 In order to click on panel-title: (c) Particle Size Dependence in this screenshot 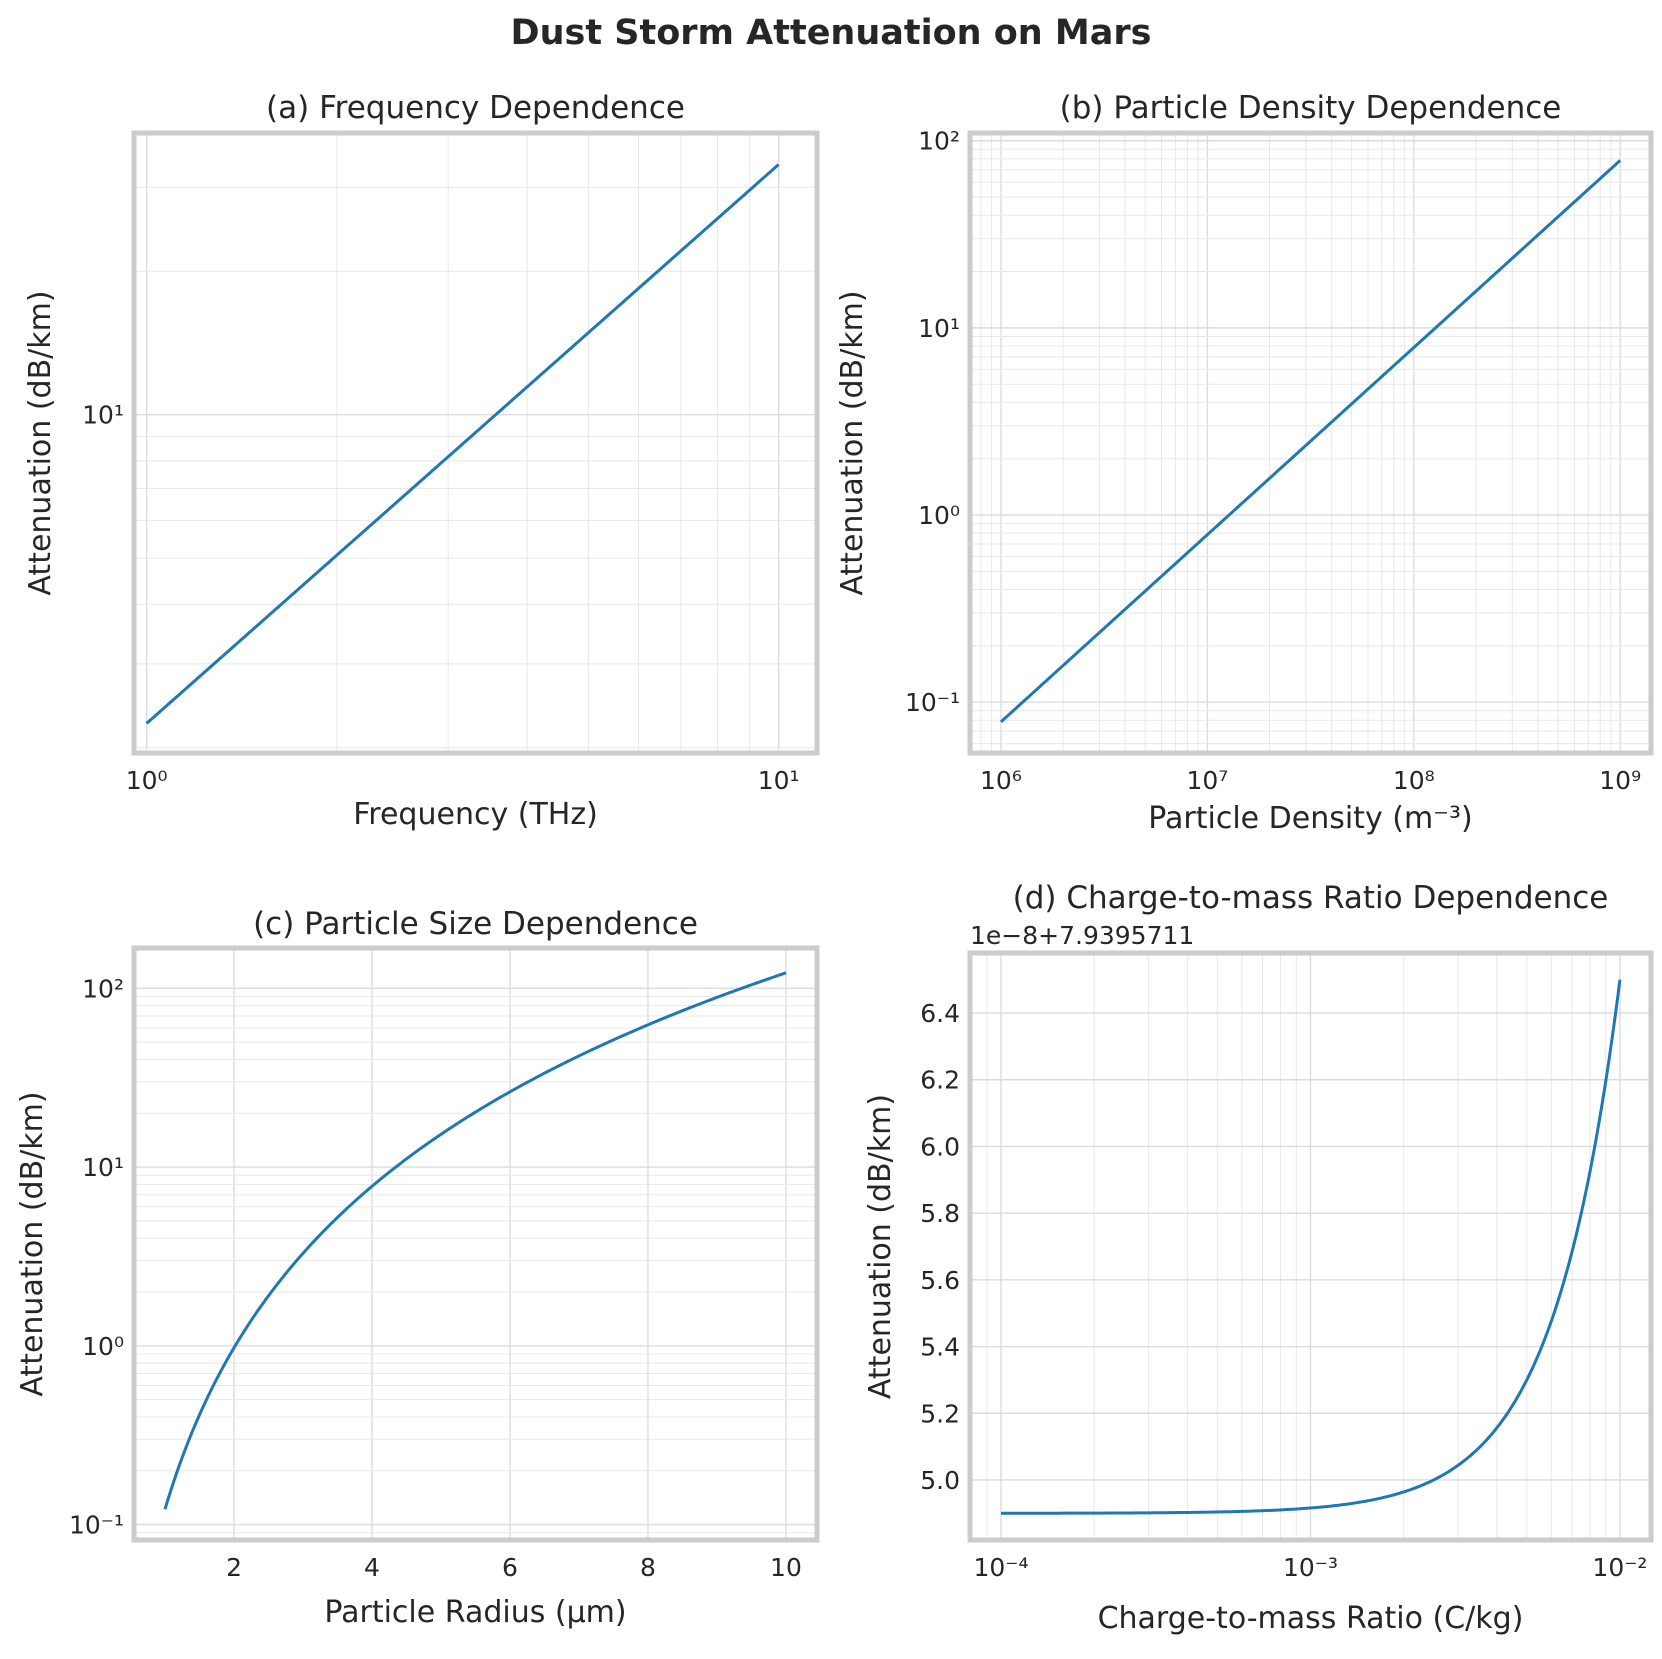, I will do `click(475, 924)`.